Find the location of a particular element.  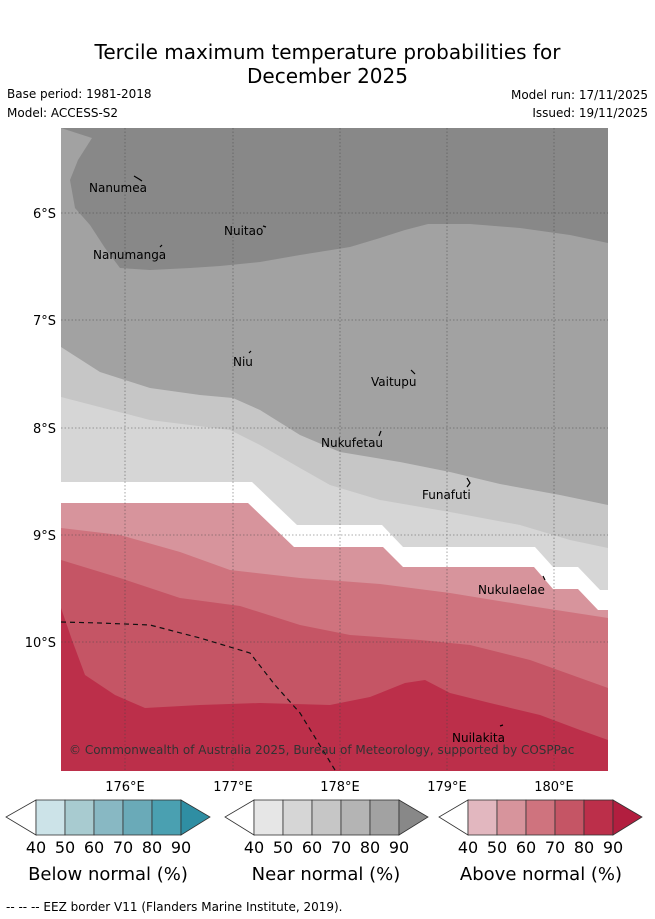

lat-tick-label: 7°S is located at coordinates (44, 321).